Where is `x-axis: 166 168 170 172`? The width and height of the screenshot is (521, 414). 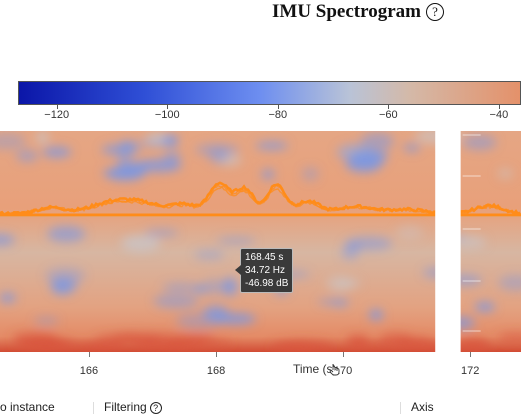 x-axis: 166 168 170 172 is located at coordinates (260, 367).